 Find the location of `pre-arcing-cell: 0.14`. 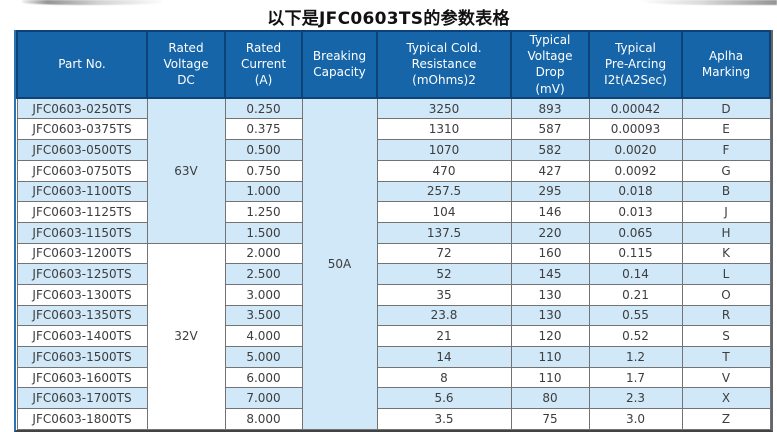

pre-arcing-cell: 0.14 is located at coordinates (635, 274).